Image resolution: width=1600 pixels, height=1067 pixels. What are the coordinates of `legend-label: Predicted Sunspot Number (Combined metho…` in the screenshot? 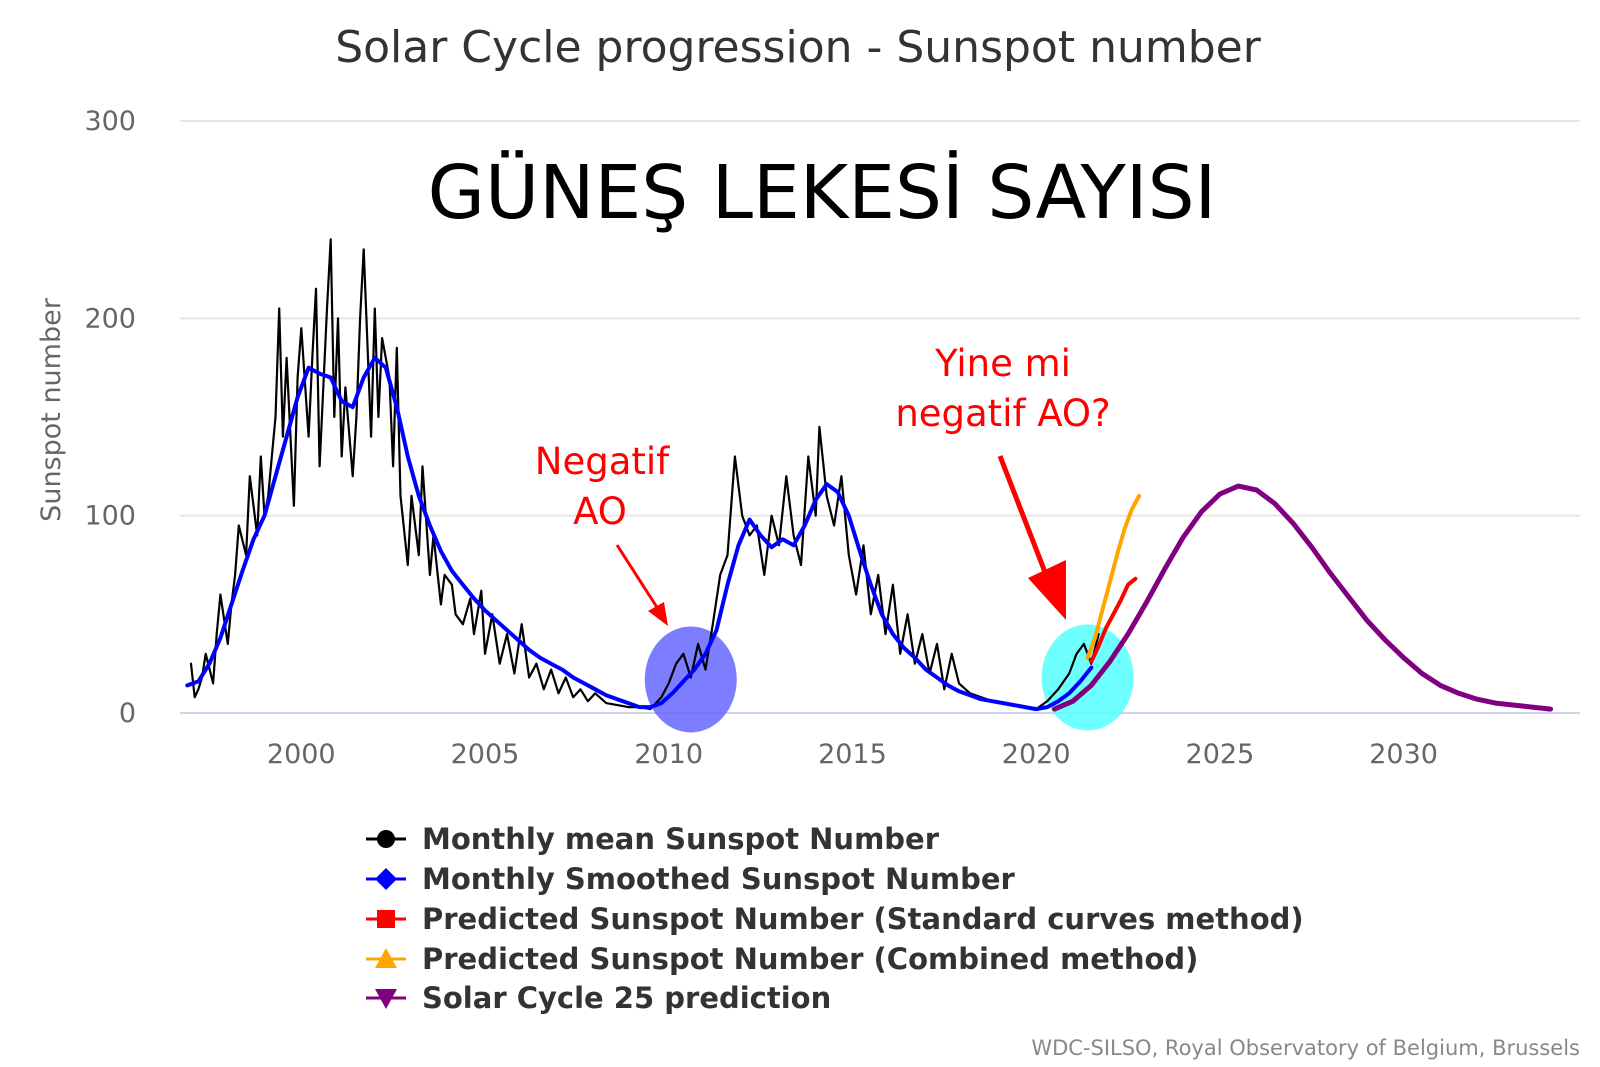 It's located at (810, 959).